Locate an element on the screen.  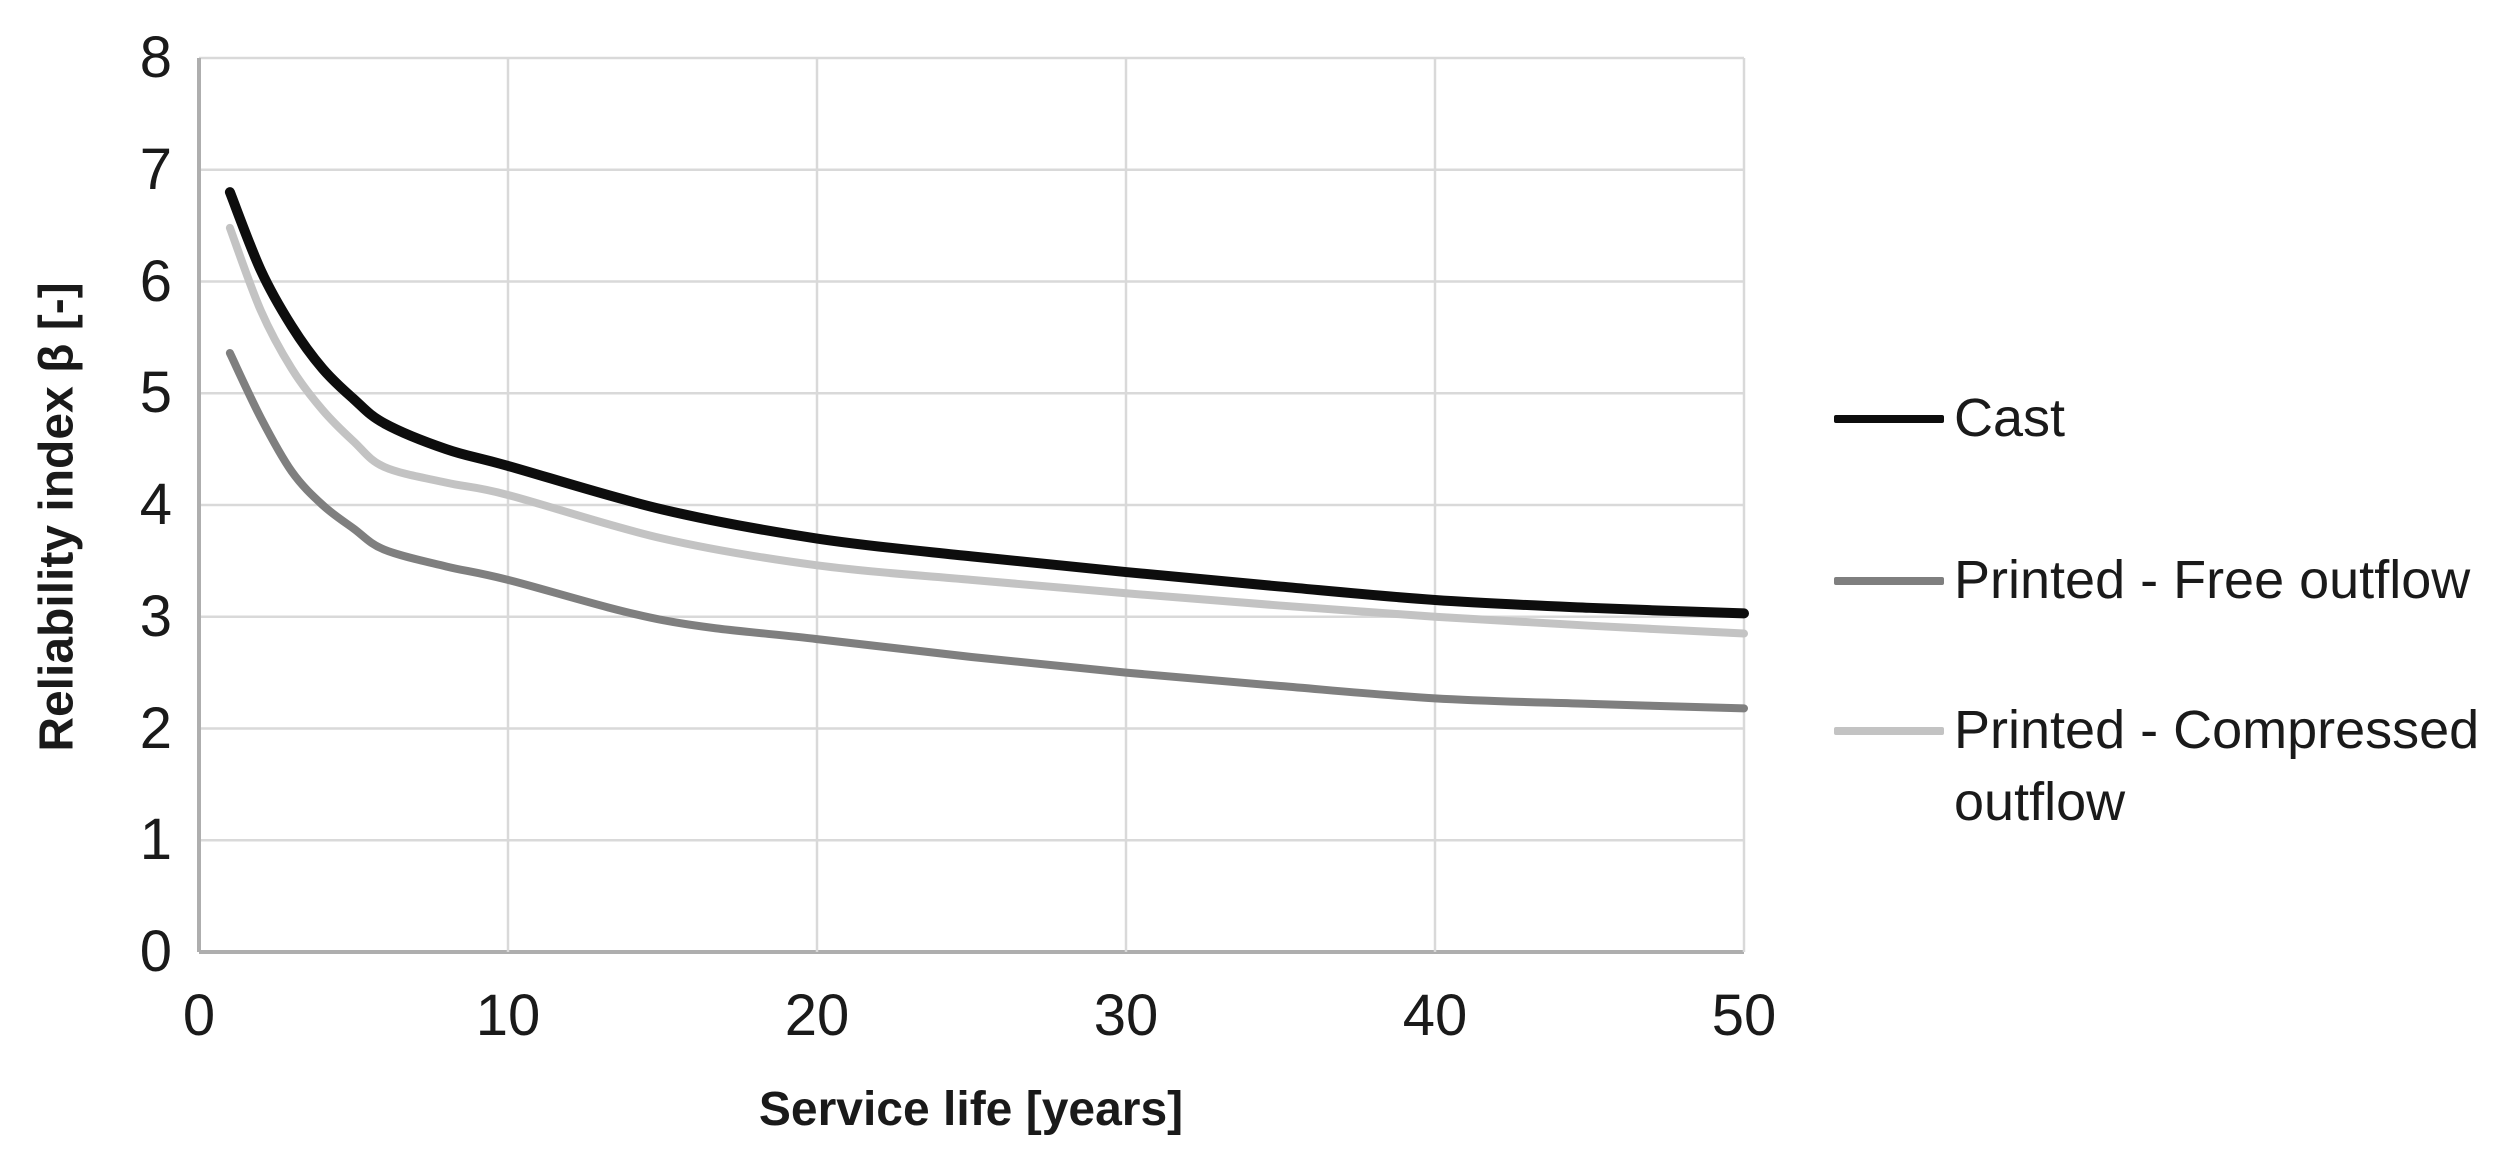
y-tick-label: 6 is located at coordinates (155, 281).